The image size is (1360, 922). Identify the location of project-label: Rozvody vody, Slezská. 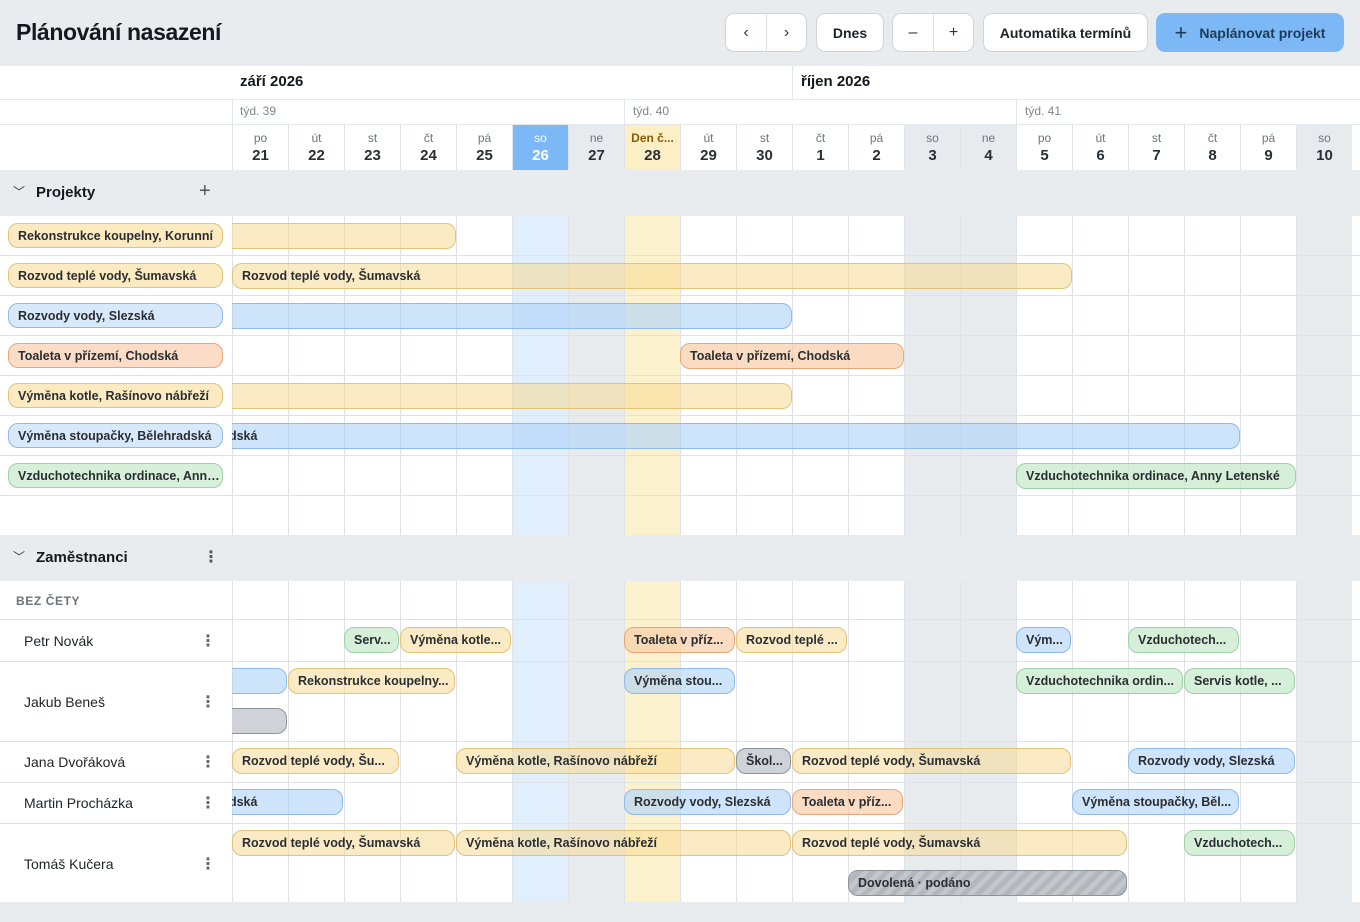
(115, 315).